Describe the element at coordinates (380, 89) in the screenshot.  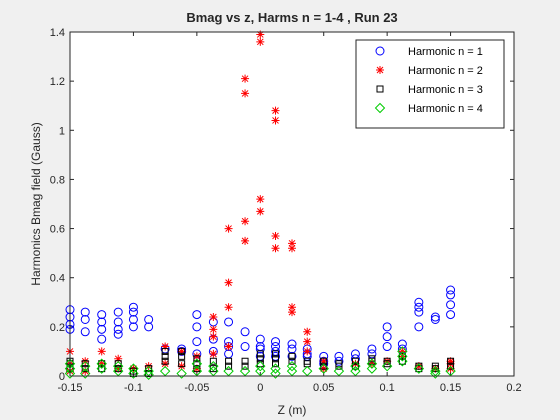
I see `legend-marker-square` at that location.